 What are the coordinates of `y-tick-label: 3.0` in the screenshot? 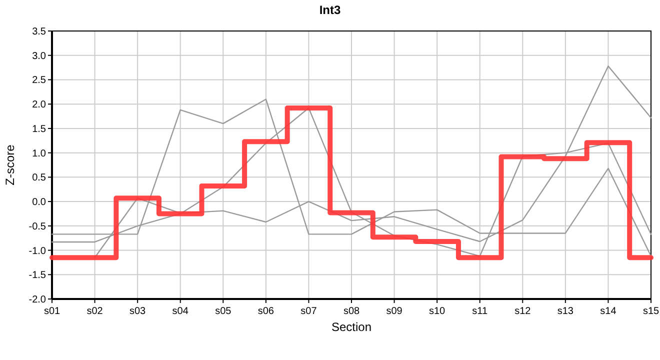 It's located at (39, 56).